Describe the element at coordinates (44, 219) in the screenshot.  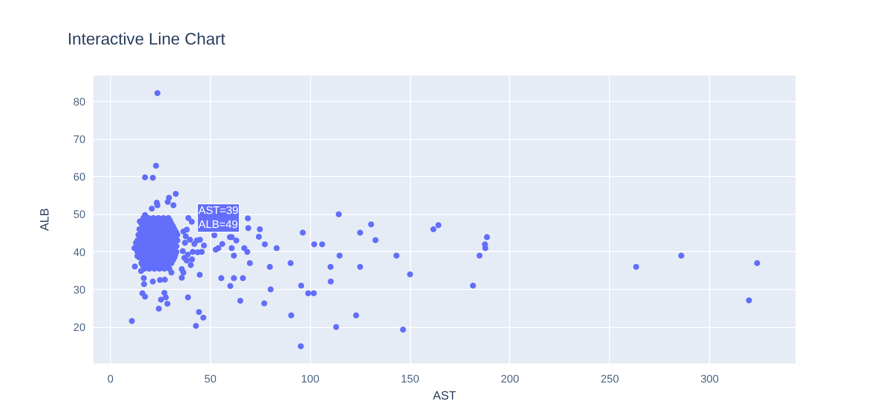
I see `y-axis-title: ALB` at that location.